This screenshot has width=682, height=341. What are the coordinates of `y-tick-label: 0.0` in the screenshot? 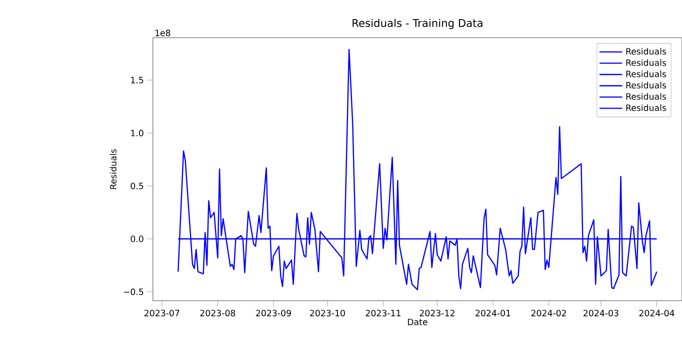 It's located at (137, 239).